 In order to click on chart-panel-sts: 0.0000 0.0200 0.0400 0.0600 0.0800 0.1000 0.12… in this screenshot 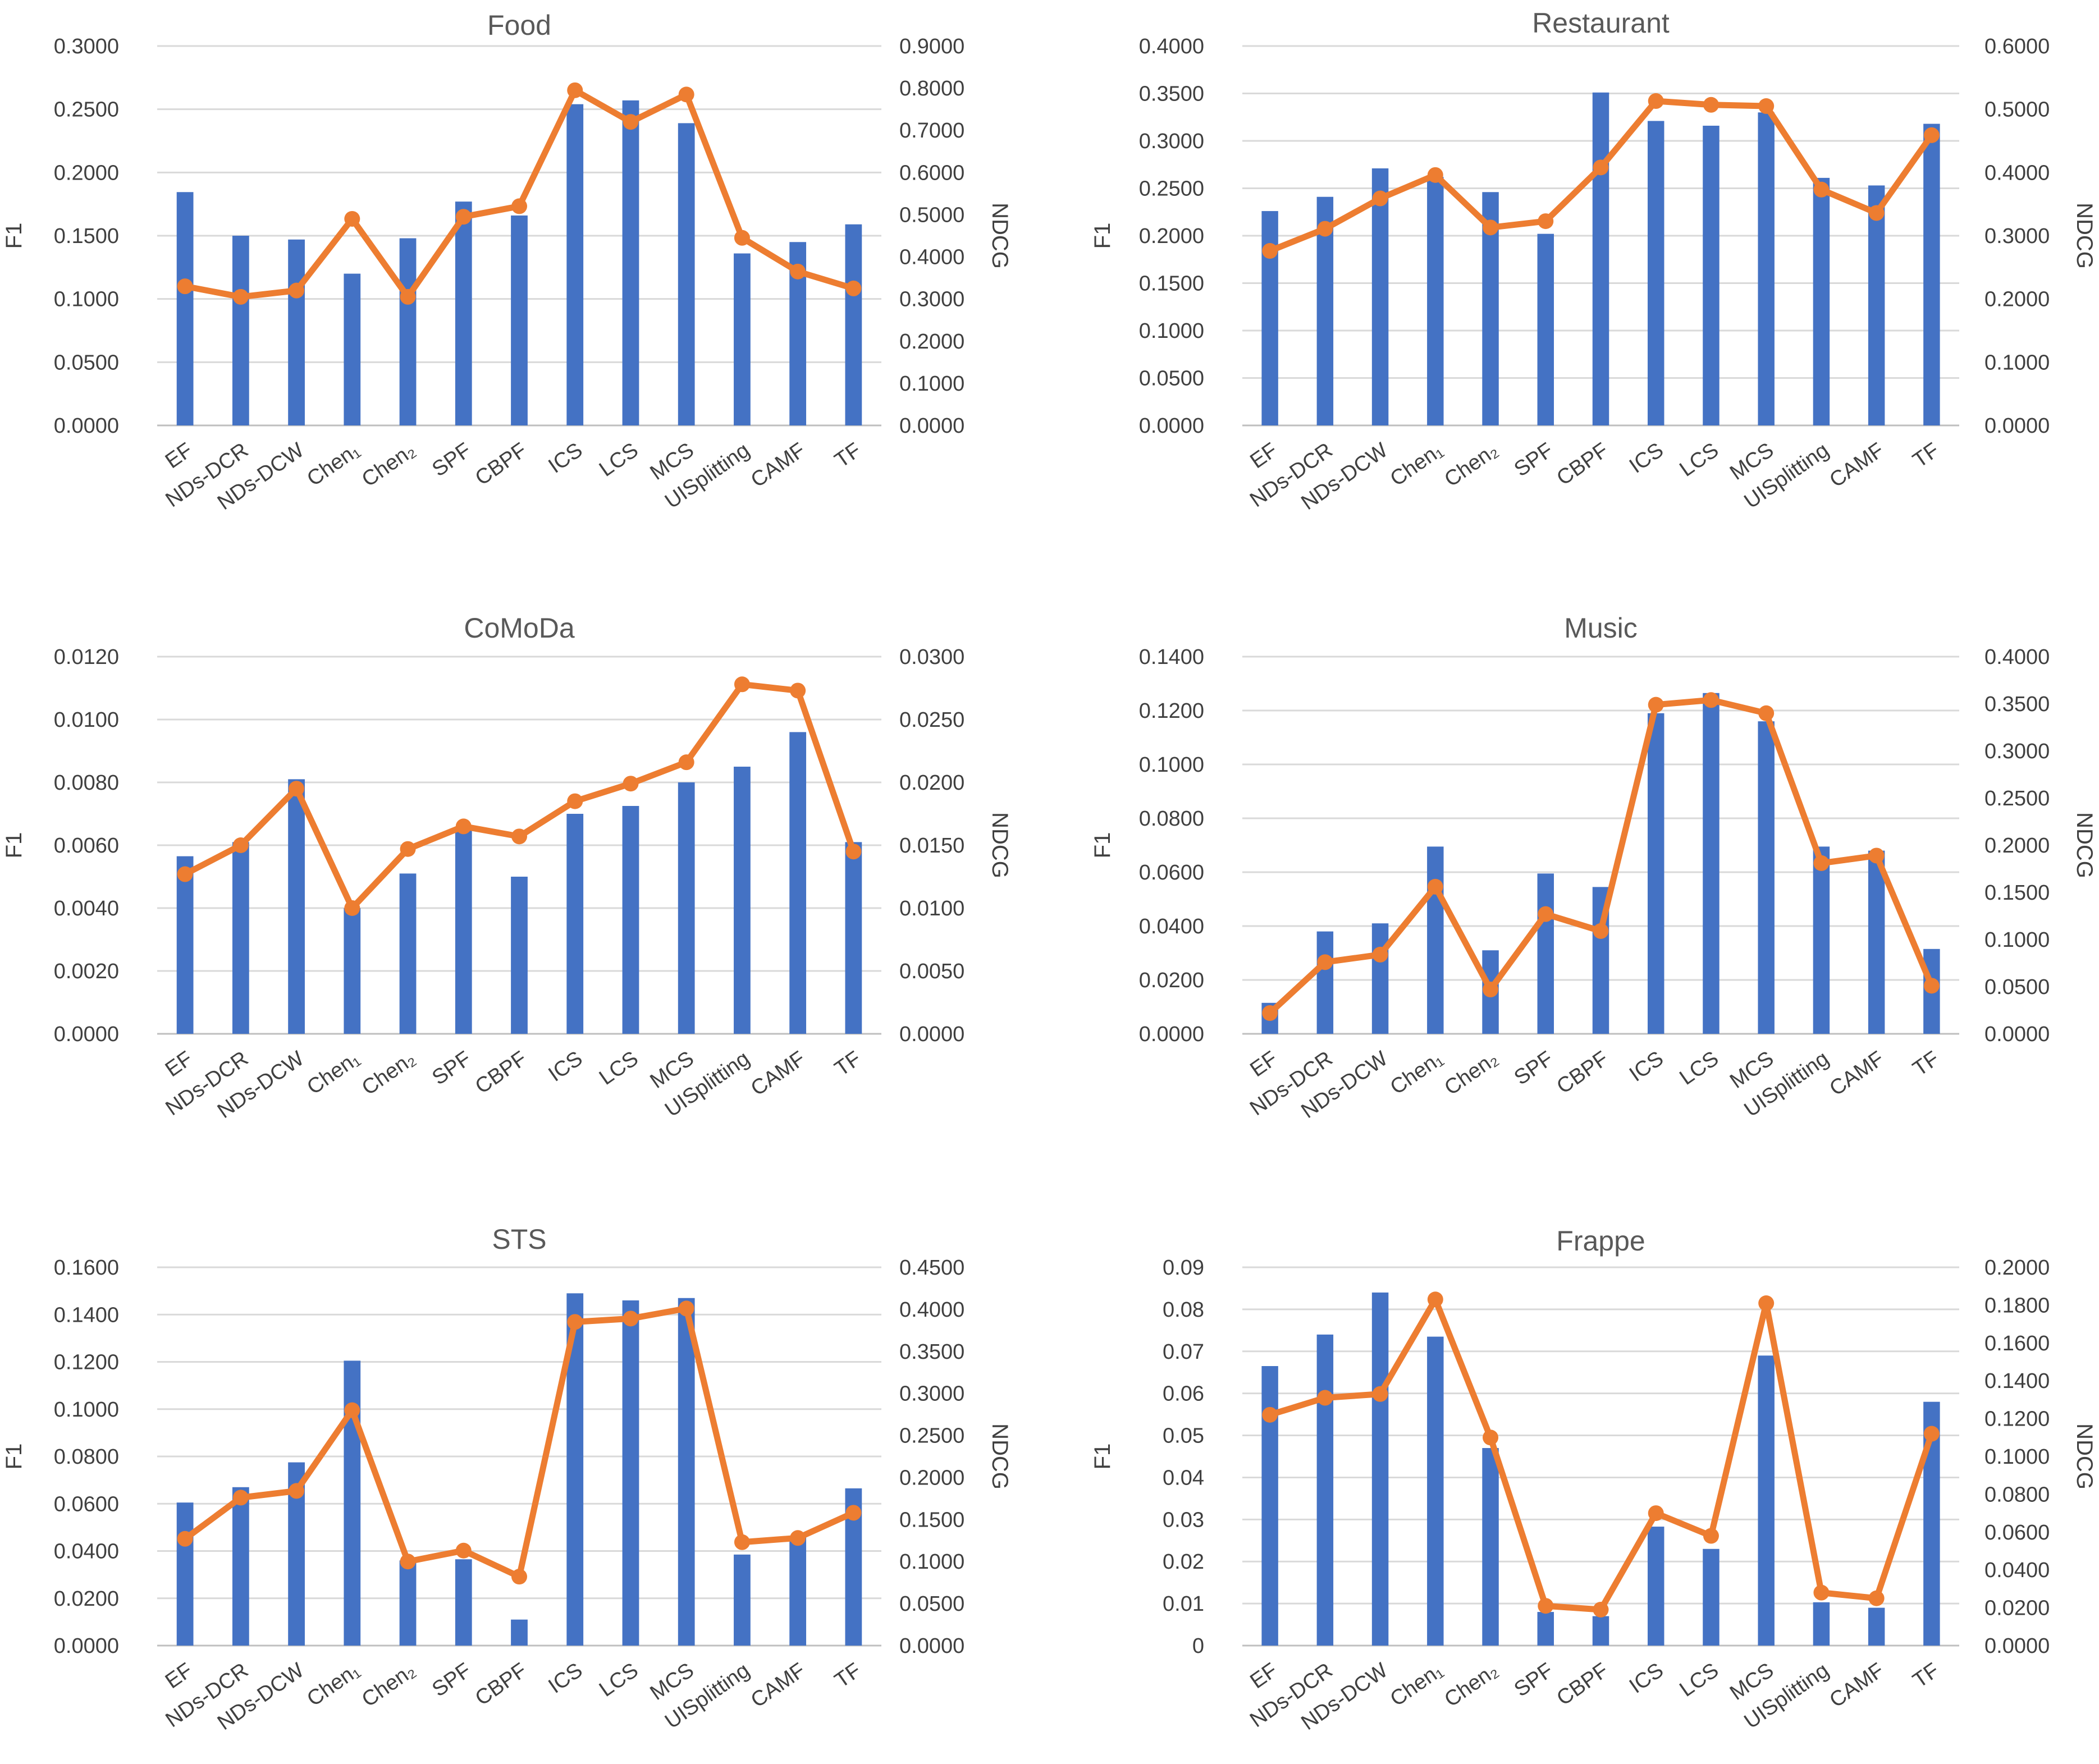, I will do `click(507, 1479)`.